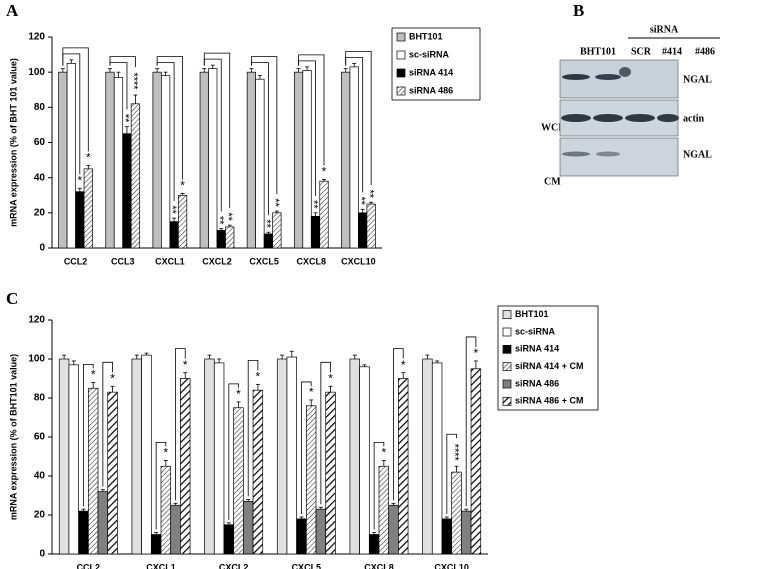 The image size is (757, 569). Describe the element at coordinates (379, 565) in the screenshot. I see `x-tick-label: CXCL8` at that location.